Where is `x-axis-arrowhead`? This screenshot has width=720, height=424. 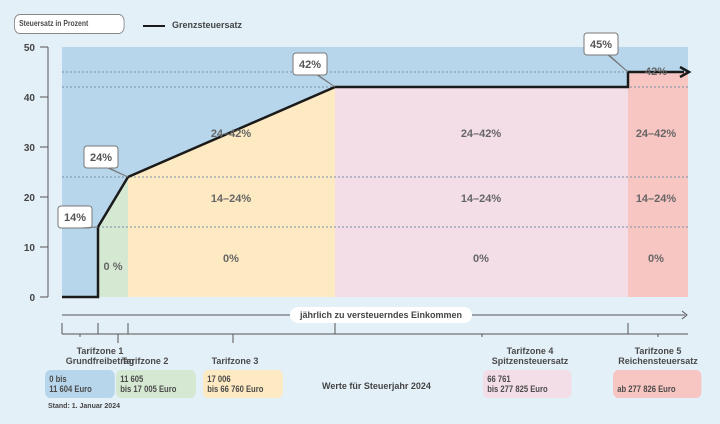 x-axis-arrowhead is located at coordinates (684, 315).